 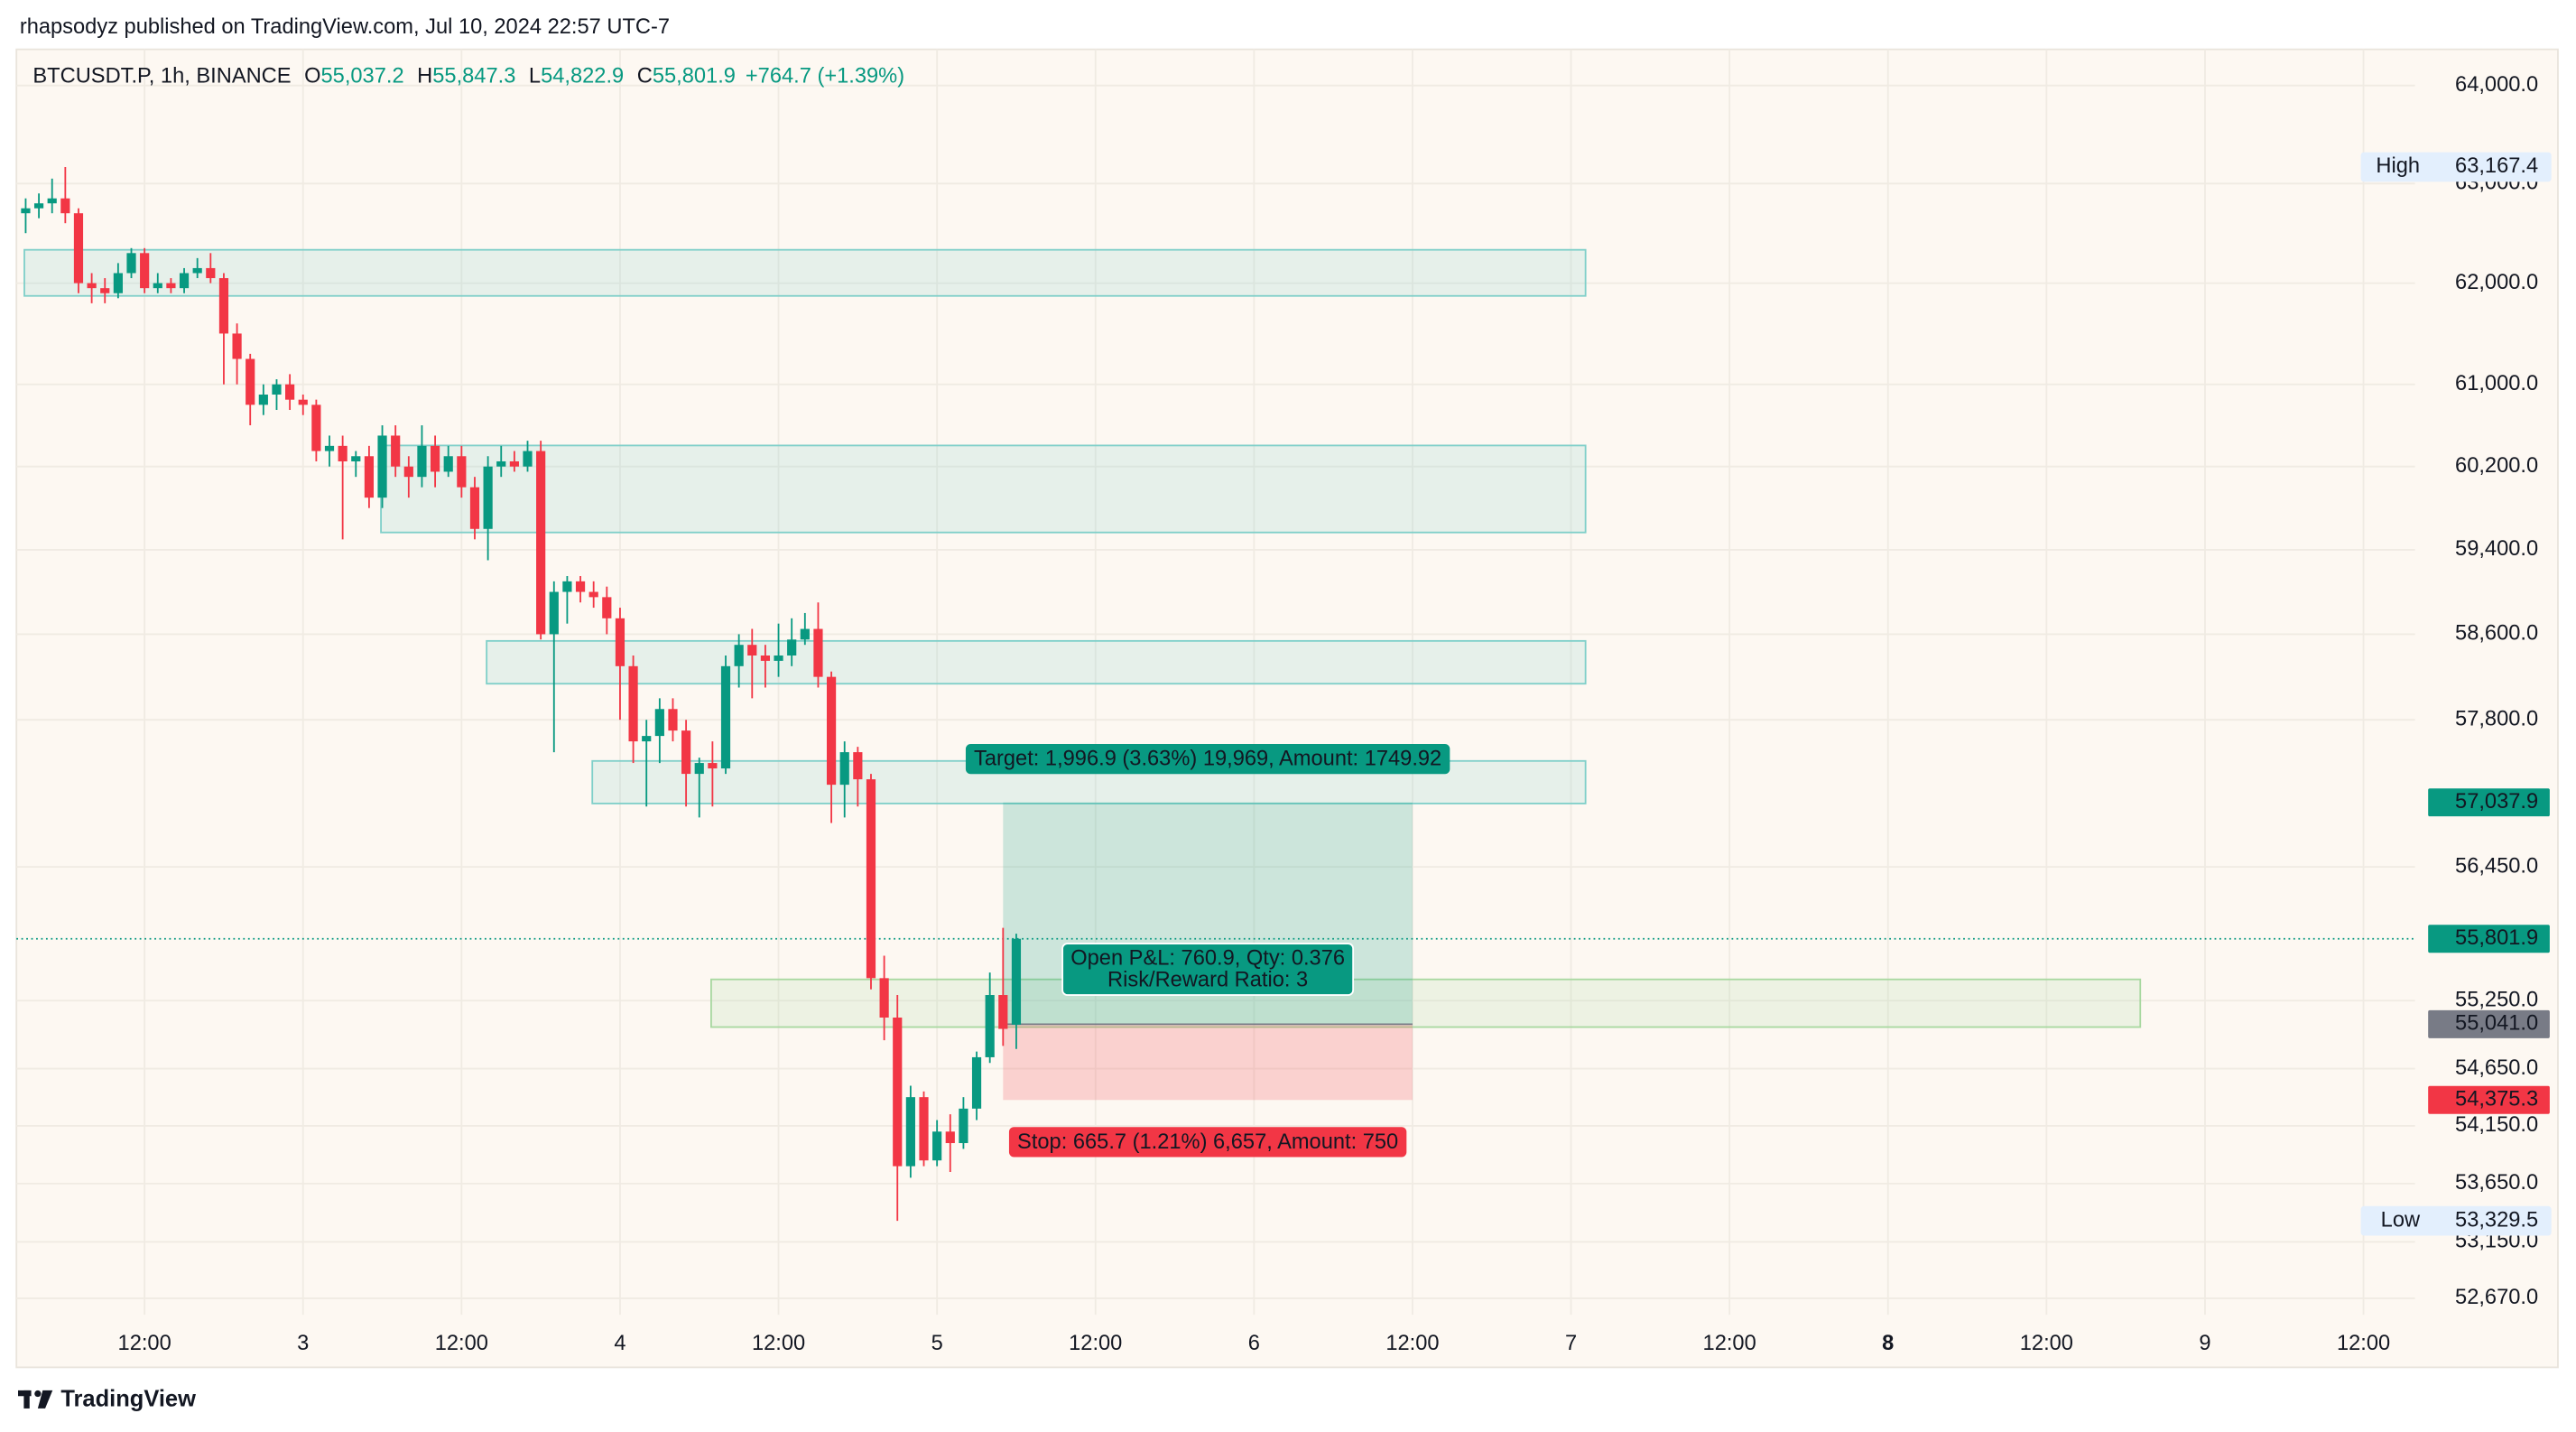 I want to click on extreme-value: 63,167.4, so click(x=2496, y=166).